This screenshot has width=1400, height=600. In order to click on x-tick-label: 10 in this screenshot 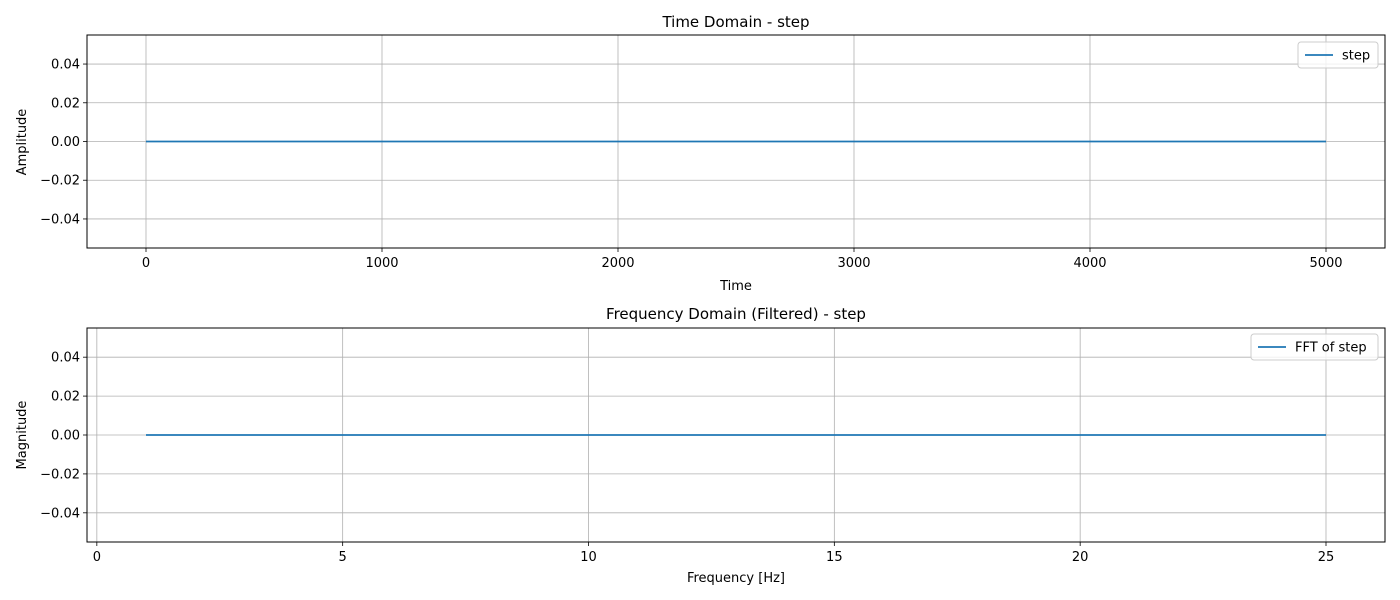, I will do `click(588, 557)`.